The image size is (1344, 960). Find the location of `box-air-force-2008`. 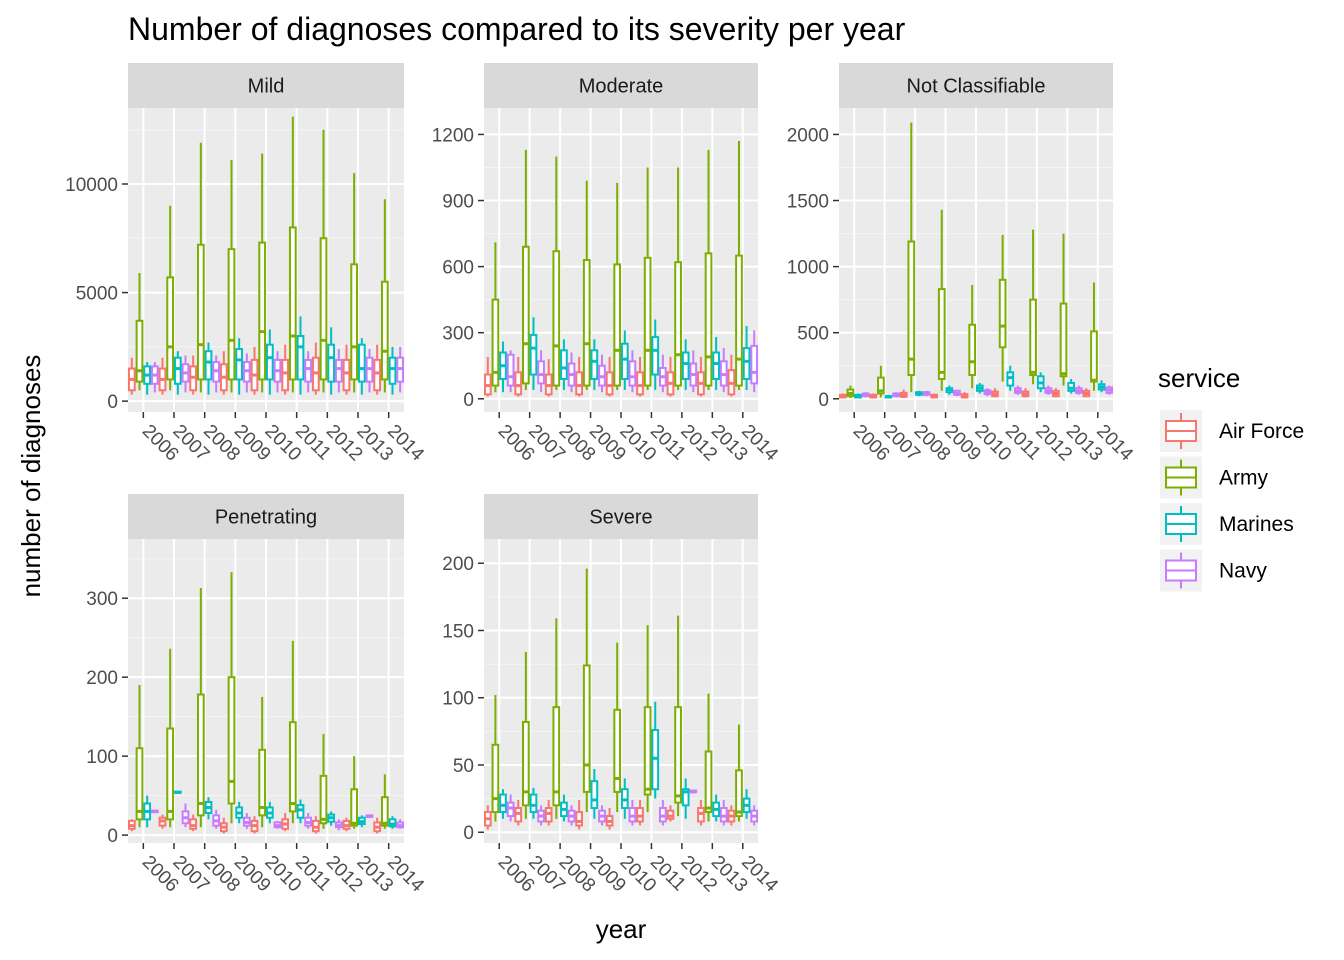

box-air-force-2008 is located at coordinates (548, 812).